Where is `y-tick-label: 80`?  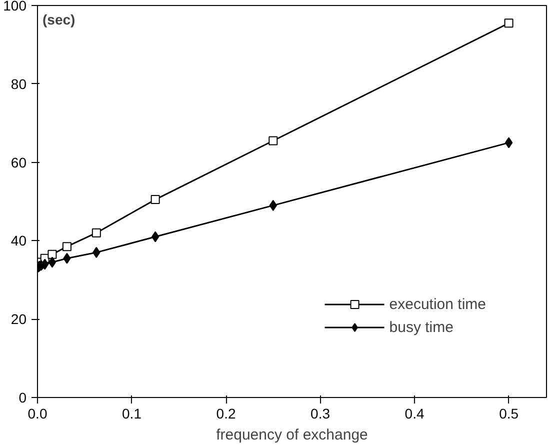
y-tick-label: 80 is located at coordinates (18, 84).